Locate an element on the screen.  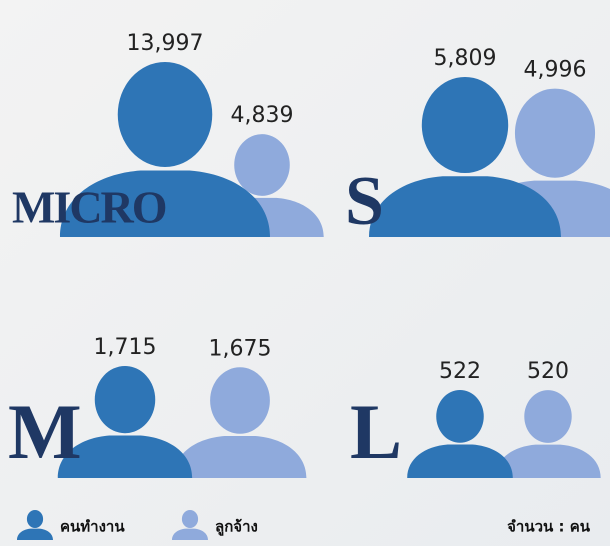
legend-label: ลูกจ้าง is located at coordinates (236, 527).